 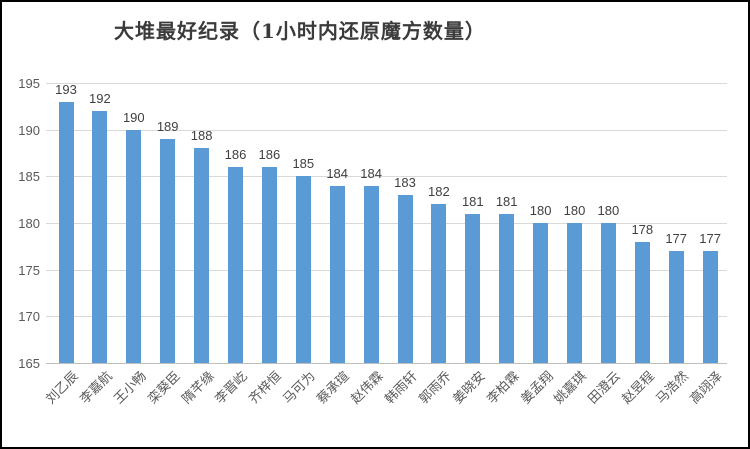 What do you see at coordinates (197, 387) in the screenshot?
I see `x-axis-category-label: 隋芊缘` at bounding box center [197, 387].